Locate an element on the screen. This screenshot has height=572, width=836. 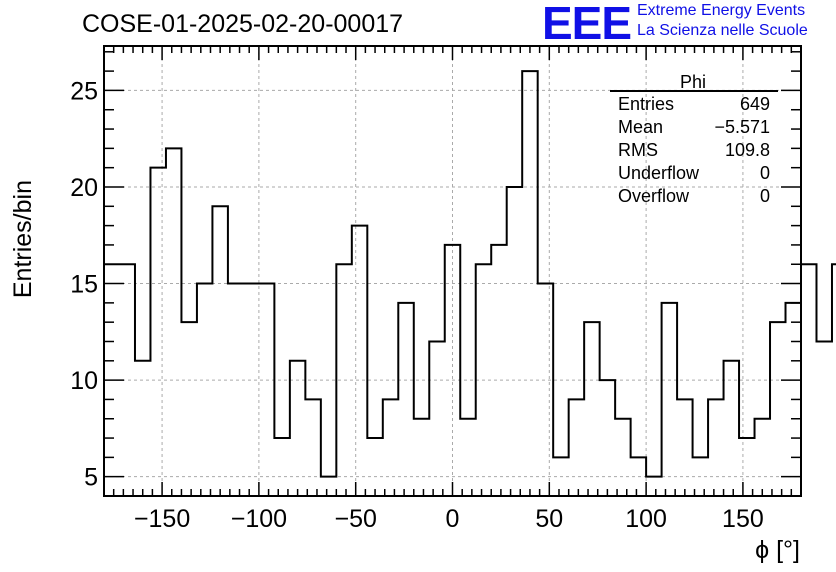
stats-row-value: 649 is located at coordinates (755, 104).